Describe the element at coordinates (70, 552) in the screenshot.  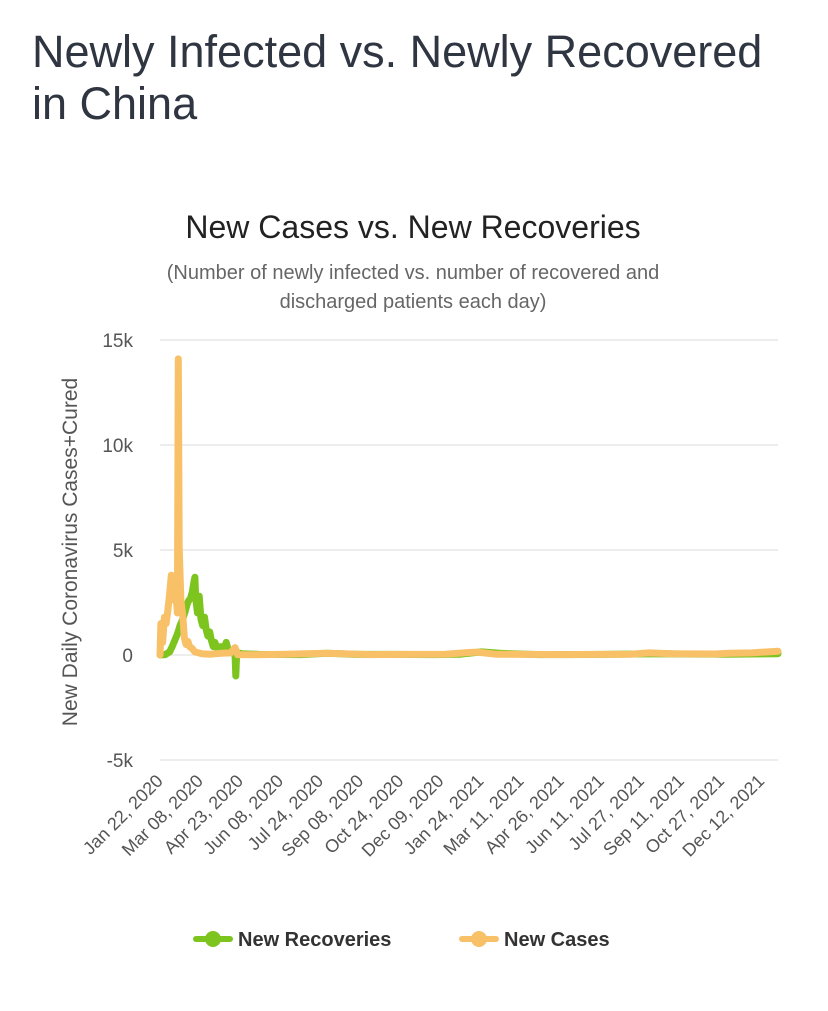
I see `y-axis-label: New Daily Coronavirus Cases+Cured` at that location.